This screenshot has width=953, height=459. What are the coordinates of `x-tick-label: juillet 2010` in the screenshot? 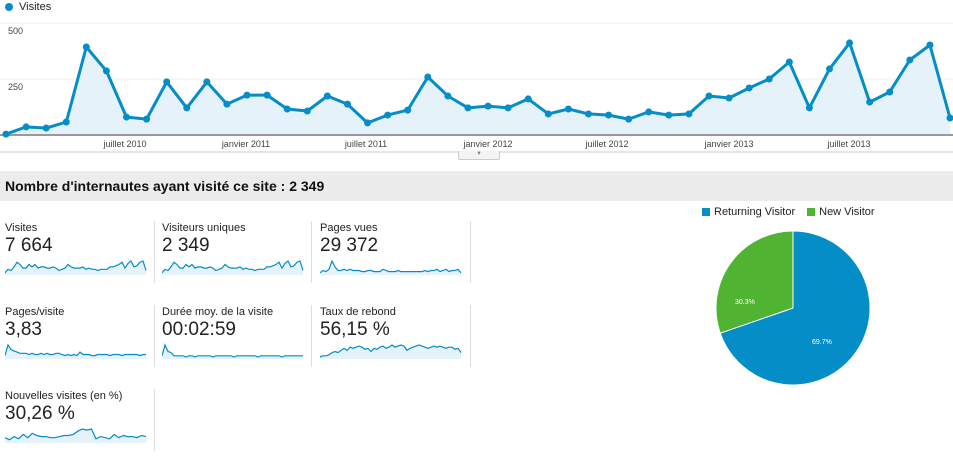 It's located at (124, 144).